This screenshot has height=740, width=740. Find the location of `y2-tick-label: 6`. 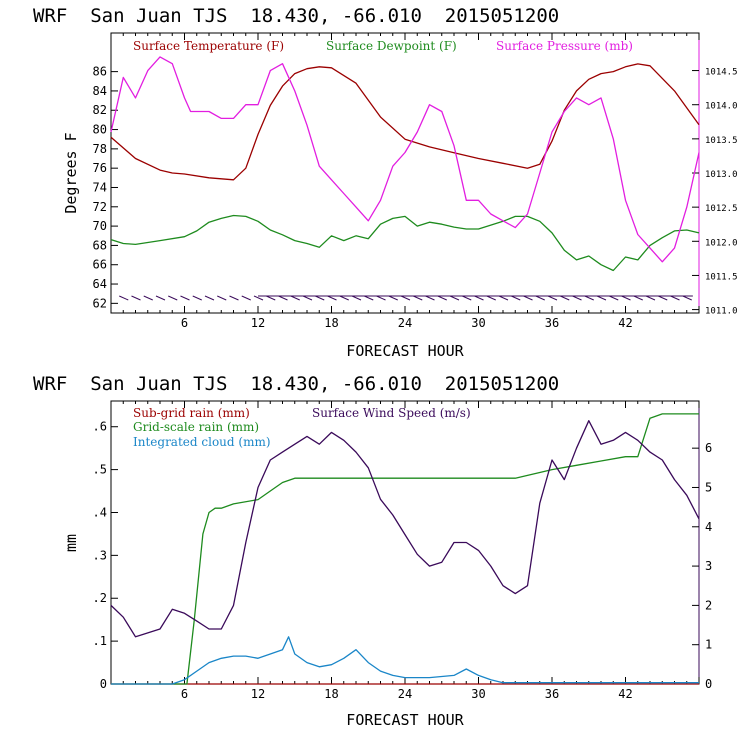

y2-tick-label: 6 is located at coordinates (708, 448).